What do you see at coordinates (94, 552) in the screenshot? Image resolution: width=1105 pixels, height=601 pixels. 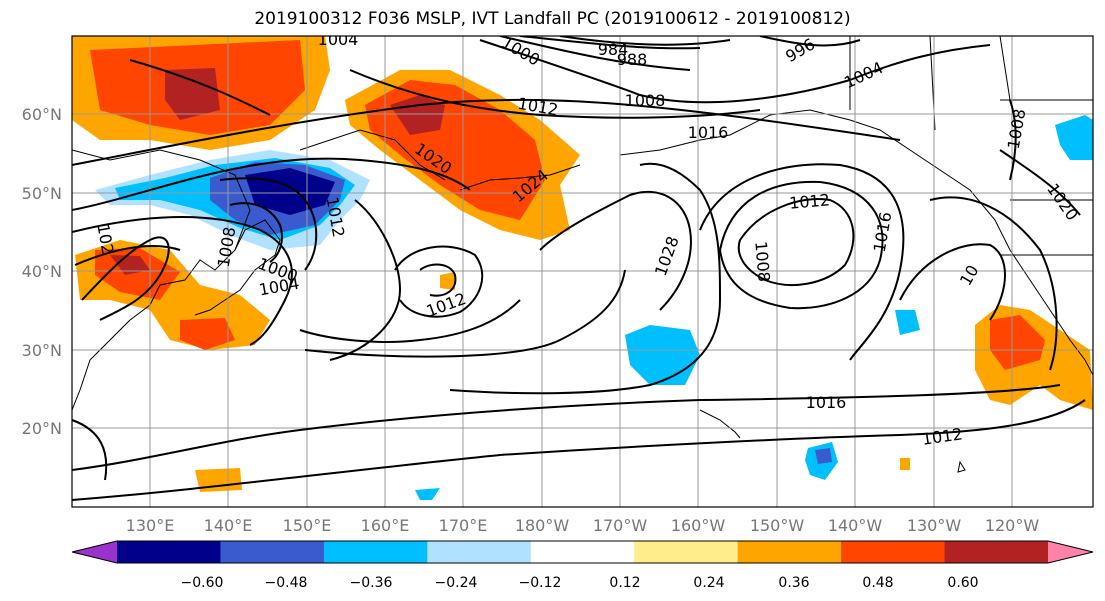 I see `colorbar-extend-low` at bounding box center [94, 552].